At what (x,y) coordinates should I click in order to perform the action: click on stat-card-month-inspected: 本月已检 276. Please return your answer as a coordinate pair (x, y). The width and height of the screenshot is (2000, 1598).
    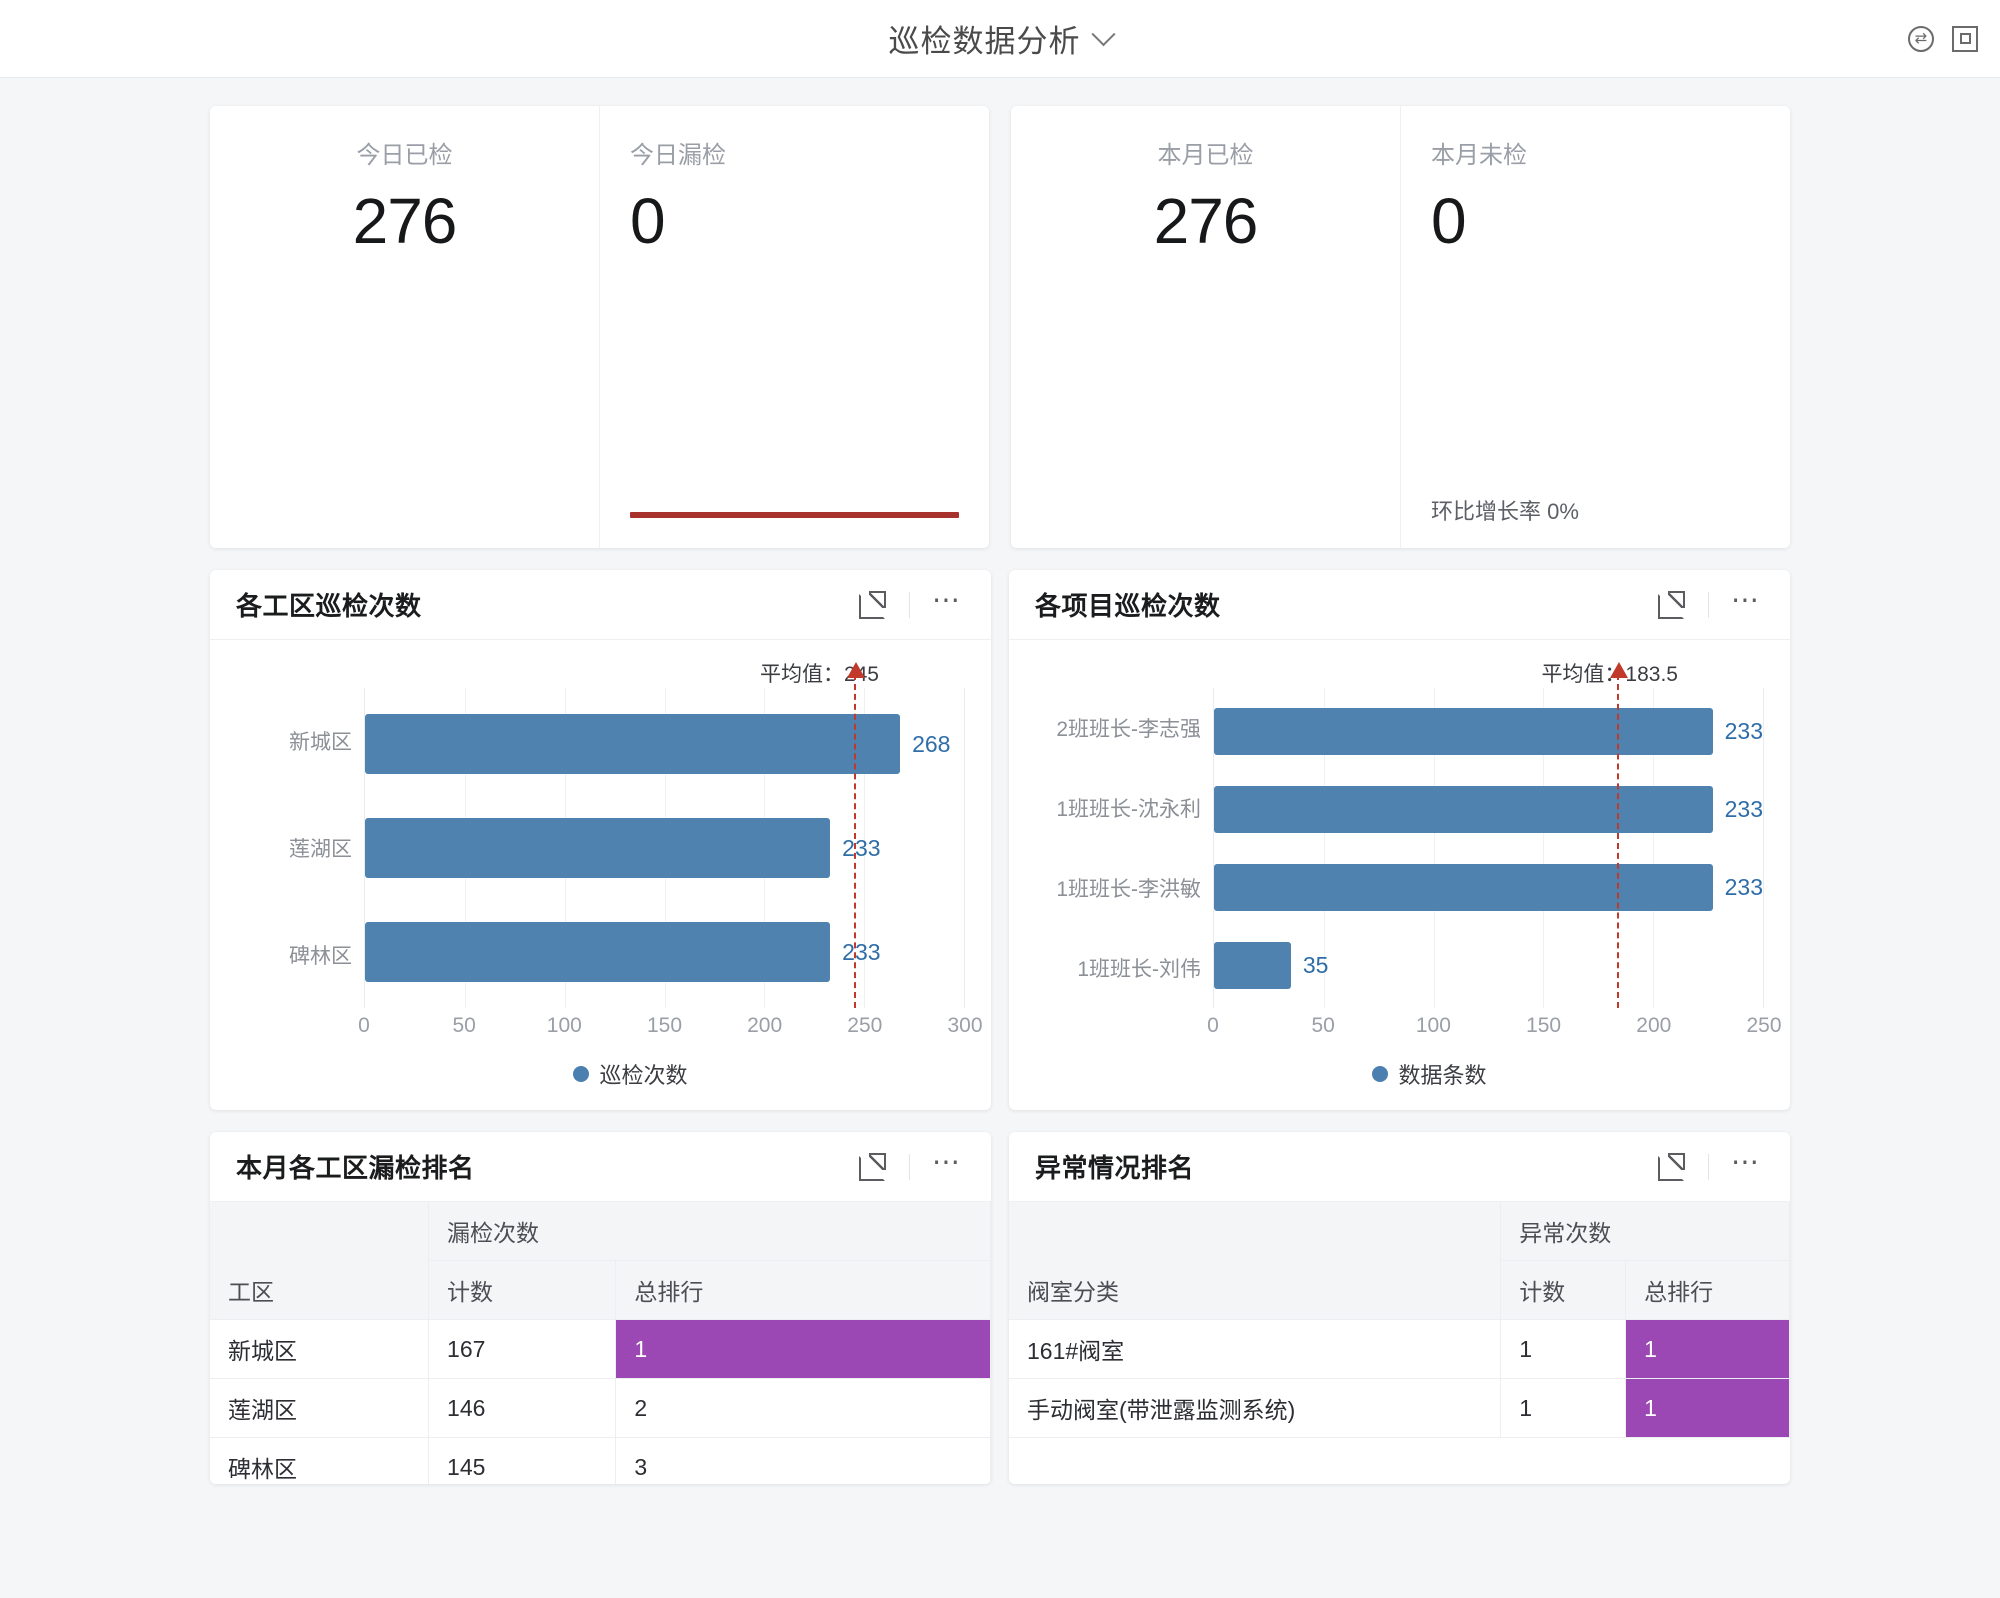
    Looking at the image, I should click on (1205, 327).